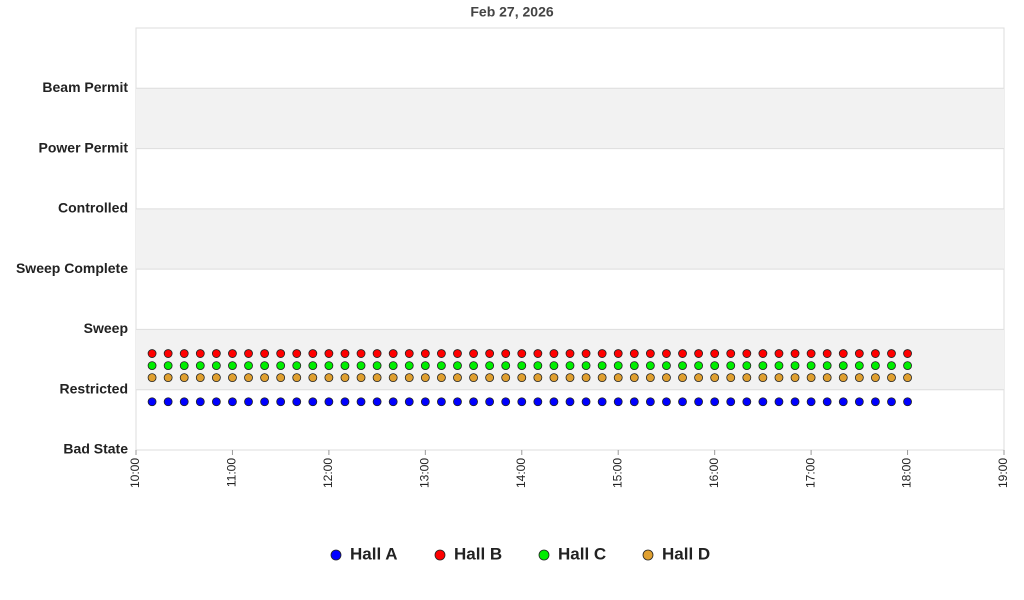  I want to click on legend-label: Hall C, so click(582, 553).